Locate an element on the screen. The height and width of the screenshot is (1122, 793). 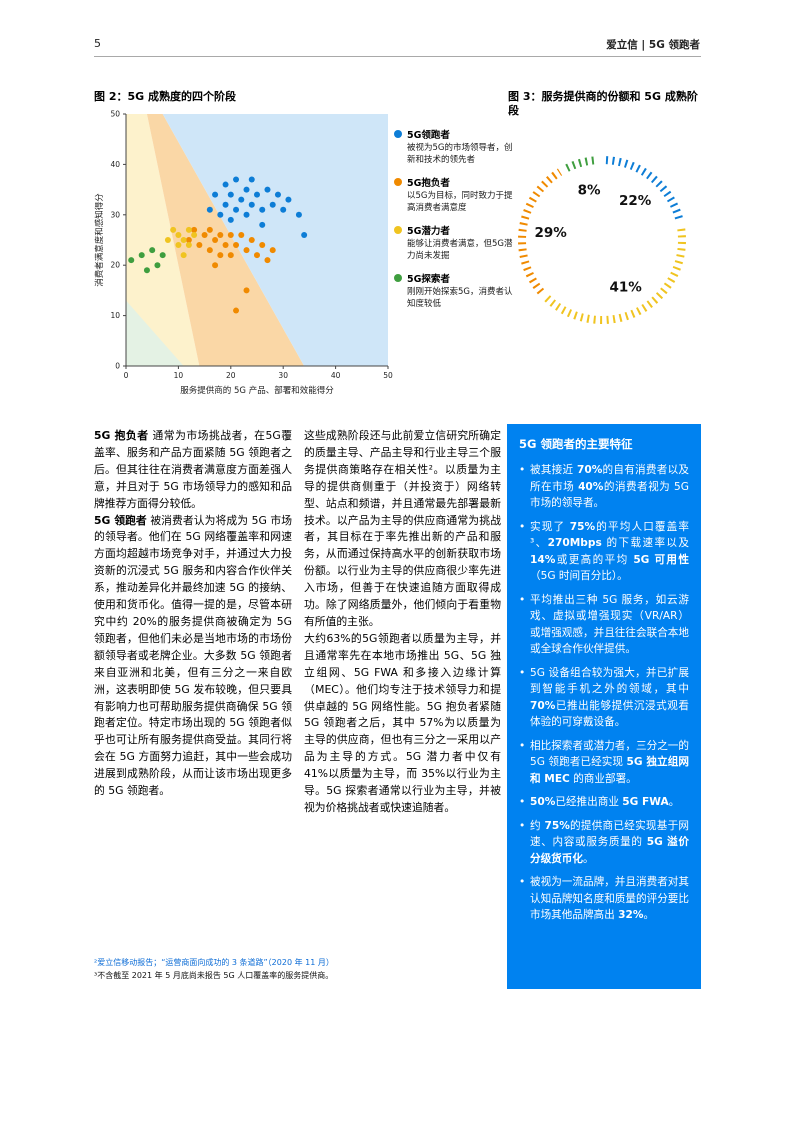
legend-item-2: 5G抱负者以5G为目标，同时致力于提高消费者满意度 is located at coordinates (454, 194).